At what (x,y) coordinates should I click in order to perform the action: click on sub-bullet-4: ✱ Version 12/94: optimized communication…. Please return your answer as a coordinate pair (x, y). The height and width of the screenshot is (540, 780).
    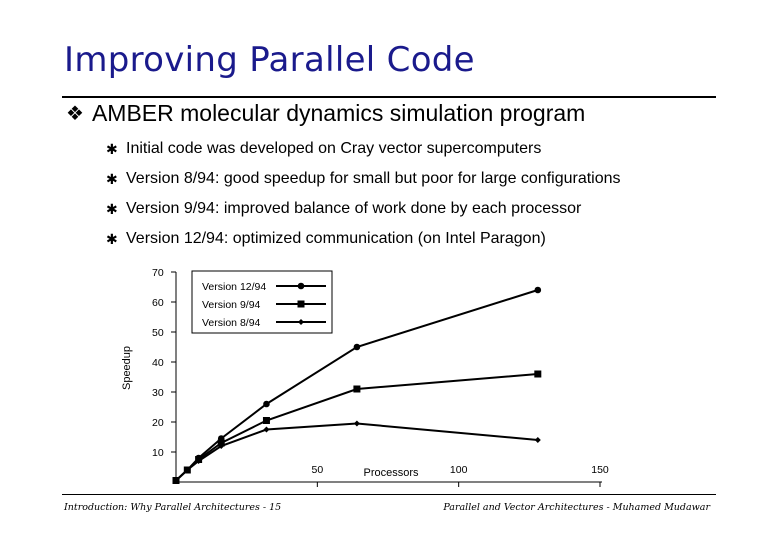
    Looking at the image, I should click on (326, 239).